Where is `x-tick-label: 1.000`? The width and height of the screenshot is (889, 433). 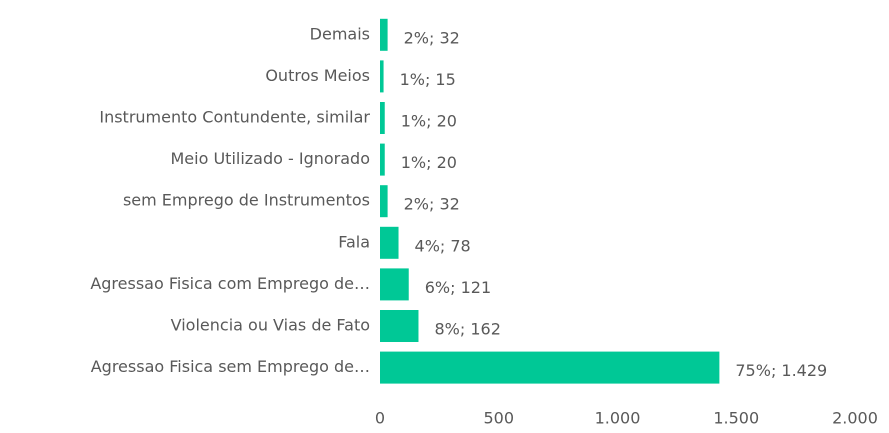
x-tick-label: 1.000 is located at coordinates (618, 418).